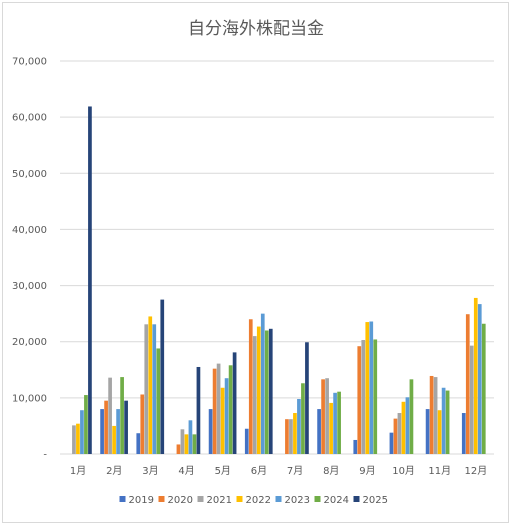 This screenshot has height=527, width=513. Describe the element at coordinates (259, 471) in the screenshot. I see `x-tick-label: 6月` at that location.